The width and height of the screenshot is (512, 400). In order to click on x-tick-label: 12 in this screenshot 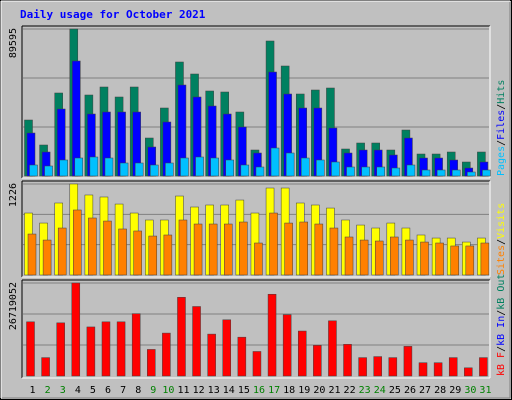, I will do `click(199, 390)`.